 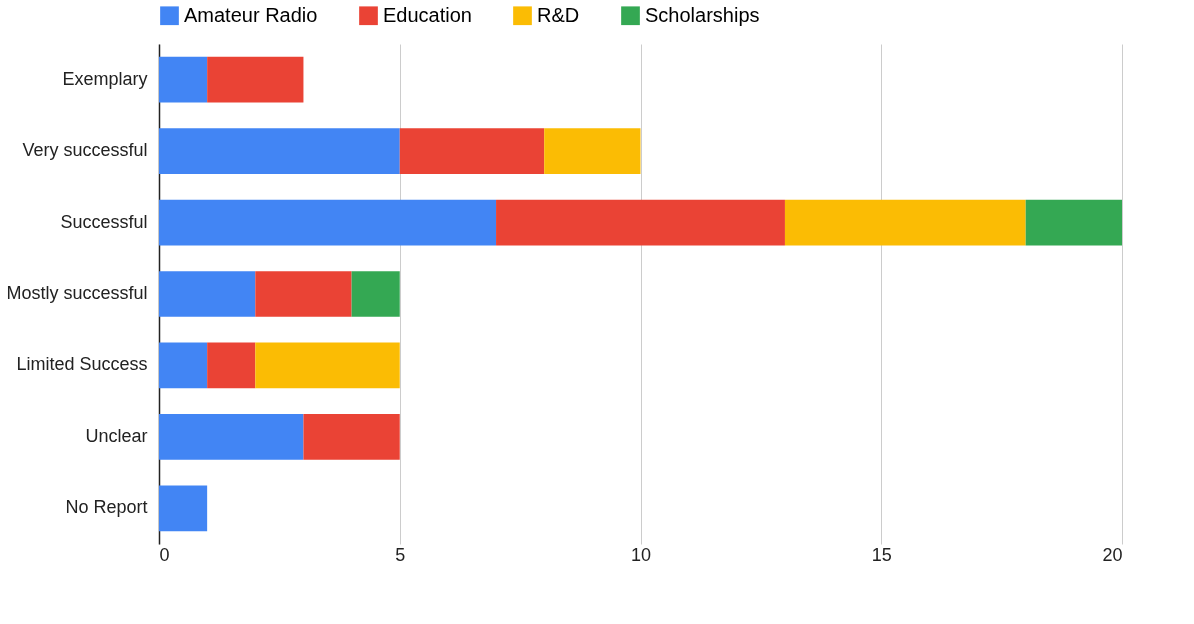 What do you see at coordinates (164, 554) in the screenshot?
I see `x-tick-label: 0` at bounding box center [164, 554].